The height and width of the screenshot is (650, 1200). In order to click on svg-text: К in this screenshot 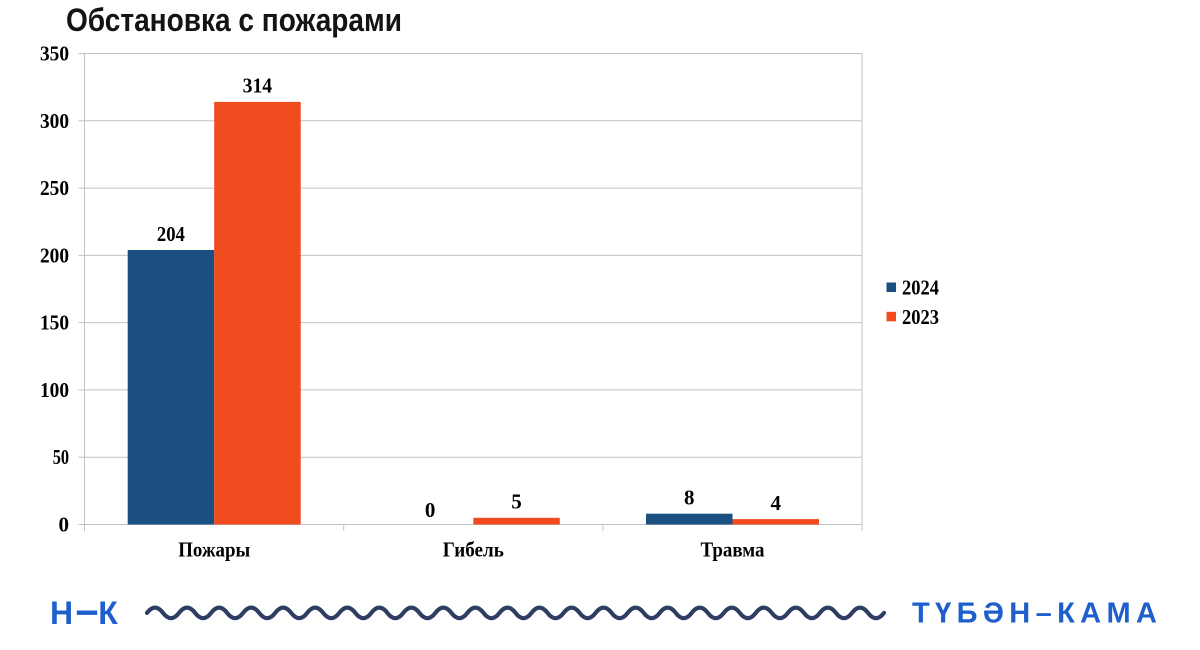, I will do `click(108, 613)`.